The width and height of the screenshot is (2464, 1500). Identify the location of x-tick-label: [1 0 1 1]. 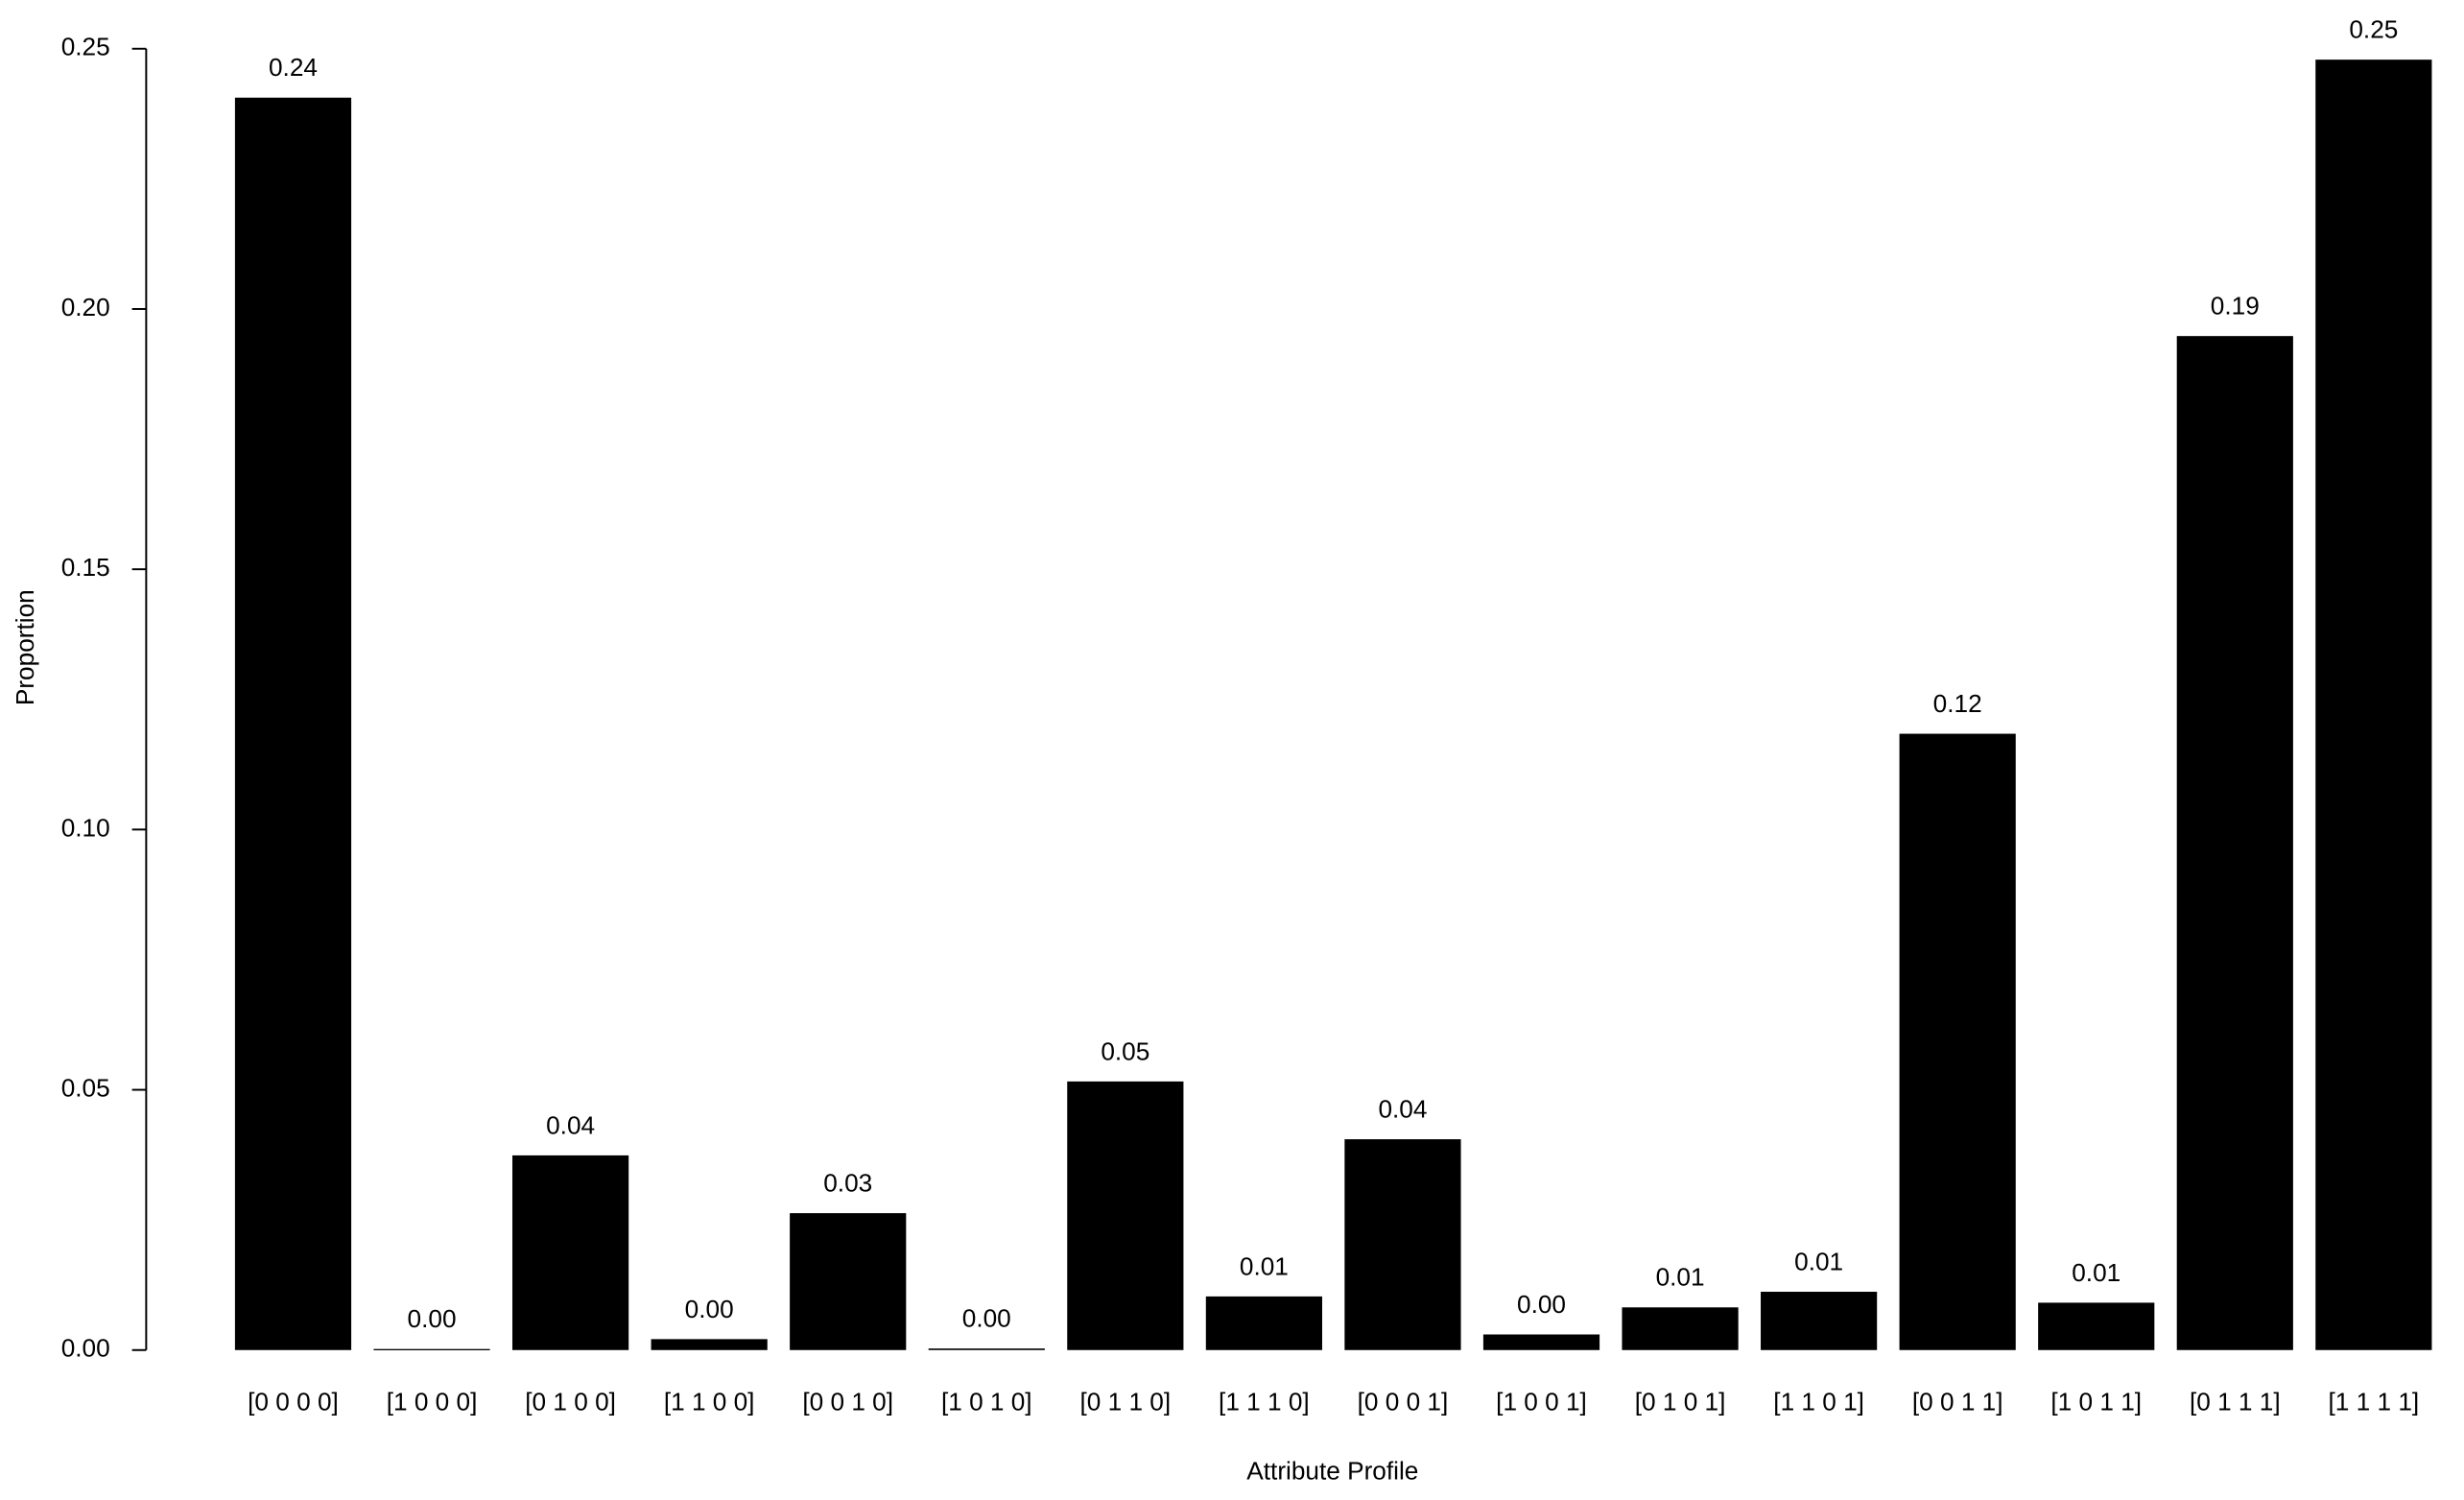
(2096, 1401).